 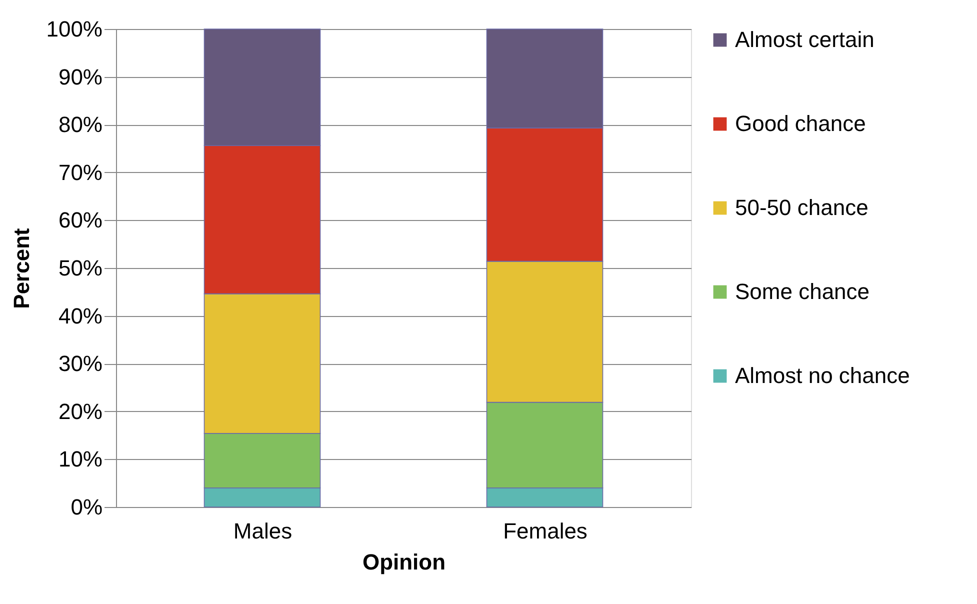 What do you see at coordinates (74, 29) in the screenshot?
I see `y-tick-label: 100%` at bounding box center [74, 29].